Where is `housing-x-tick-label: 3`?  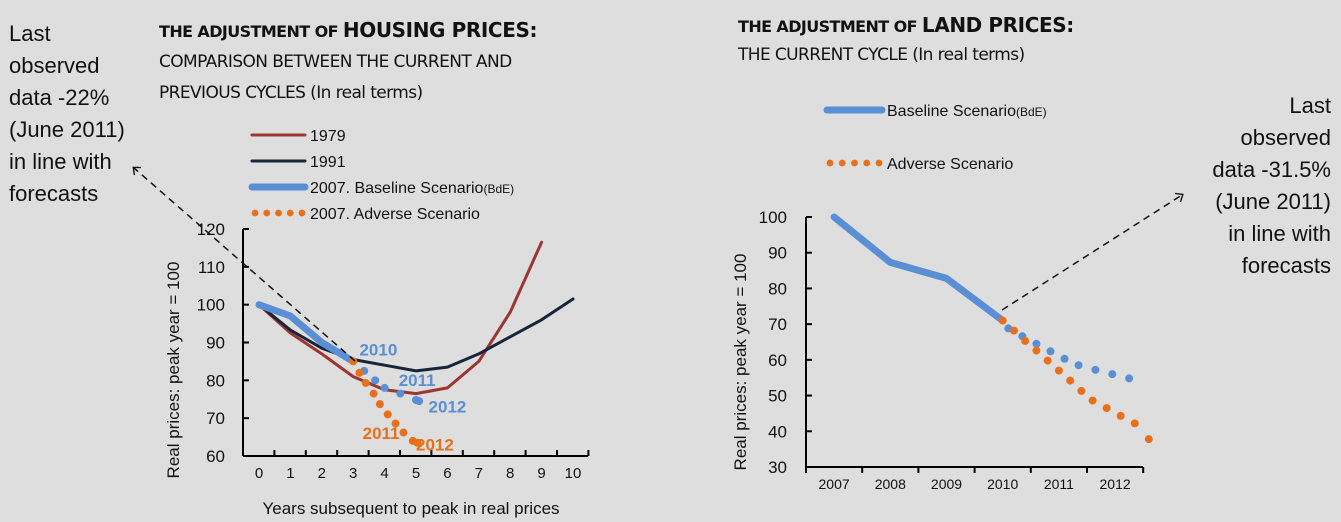
housing-x-tick-label: 3 is located at coordinates (353, 473).